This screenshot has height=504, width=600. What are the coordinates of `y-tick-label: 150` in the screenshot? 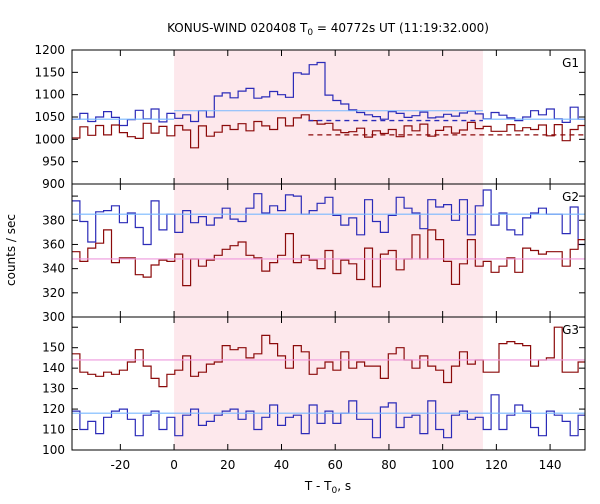 It's located at (53, 348).